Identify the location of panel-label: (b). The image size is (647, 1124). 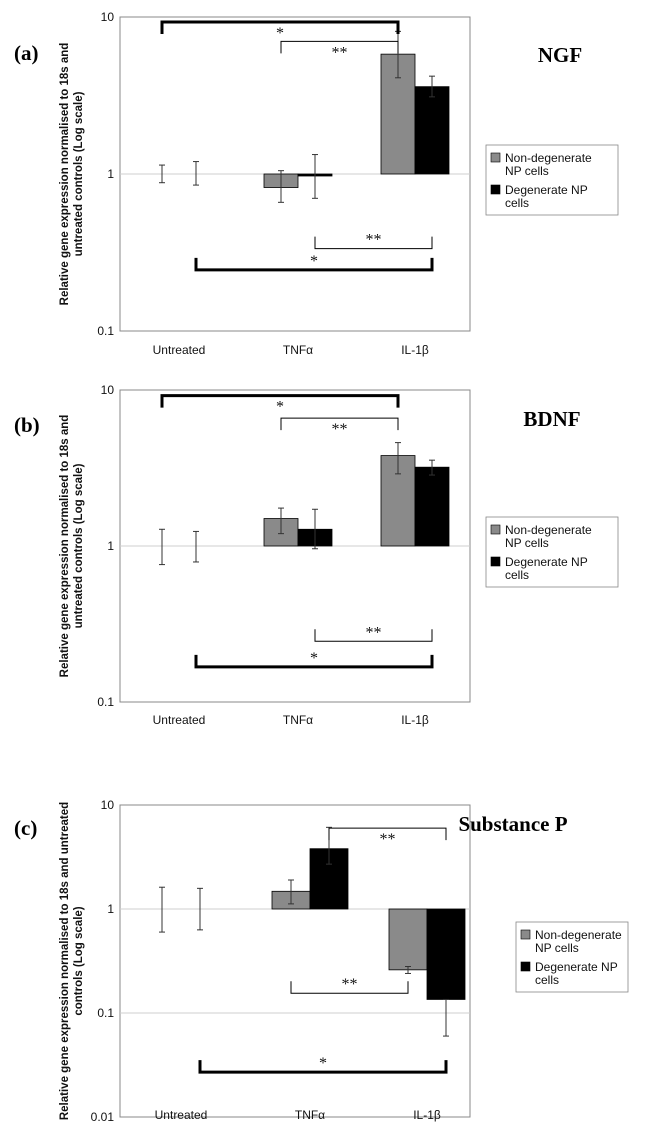
(27, 425).